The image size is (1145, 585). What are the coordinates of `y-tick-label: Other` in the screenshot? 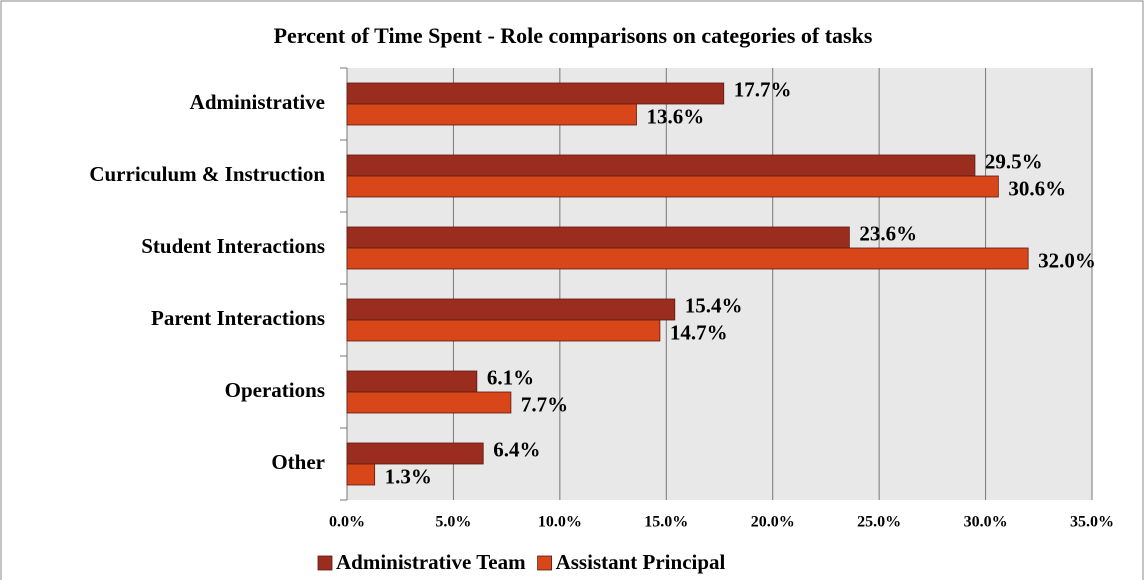 It's located at (298, 462).